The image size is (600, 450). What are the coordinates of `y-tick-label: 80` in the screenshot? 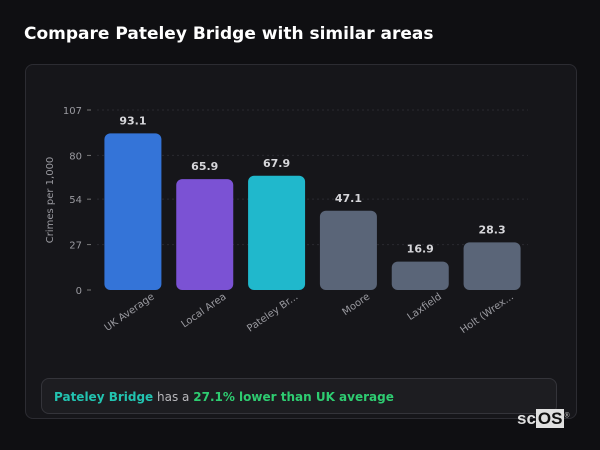 It's located at (75, 156).